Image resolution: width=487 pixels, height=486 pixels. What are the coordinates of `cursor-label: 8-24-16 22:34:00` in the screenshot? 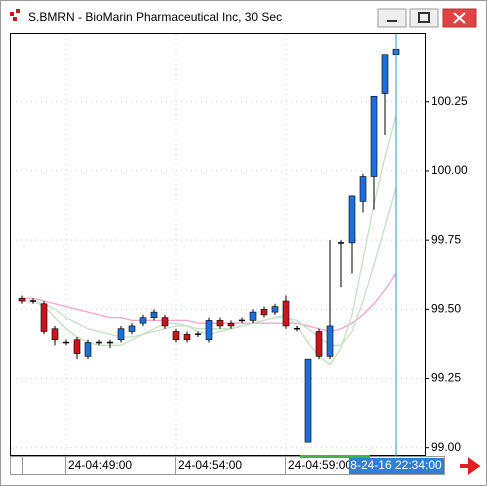 It's located at (396, 465).